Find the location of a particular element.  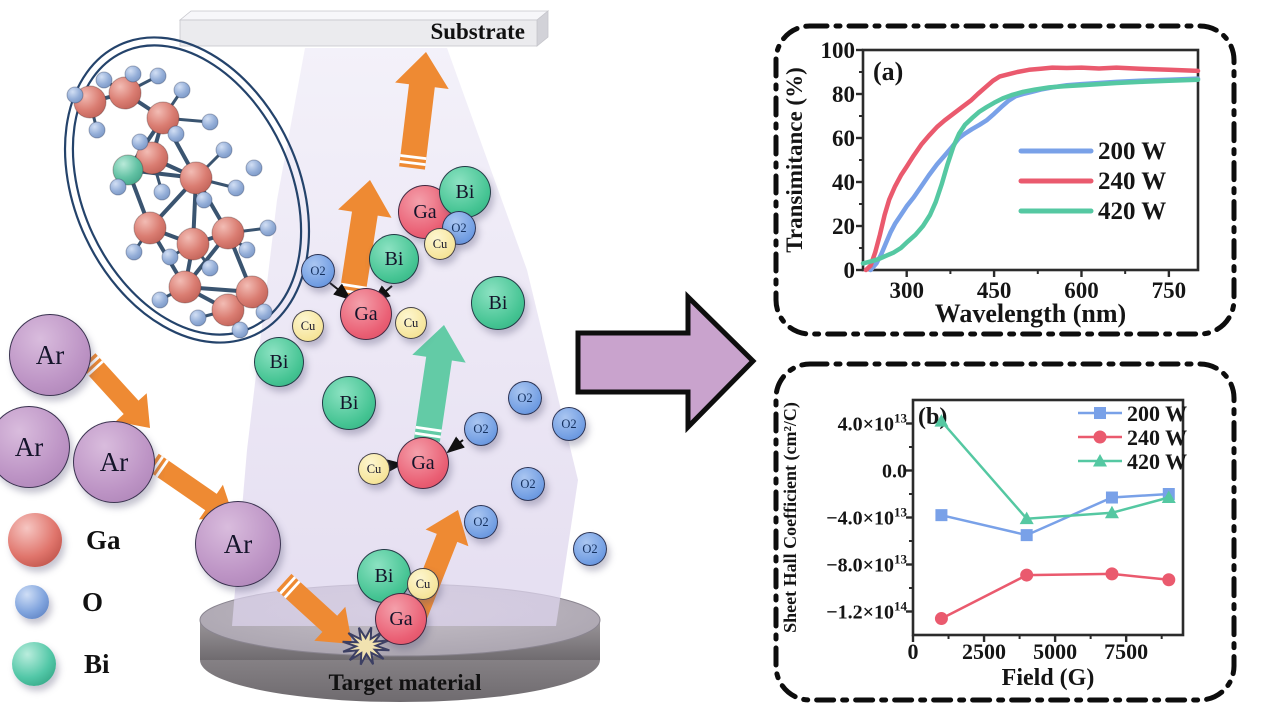

crystal-oval-outer is located at coordinates (187, 190).